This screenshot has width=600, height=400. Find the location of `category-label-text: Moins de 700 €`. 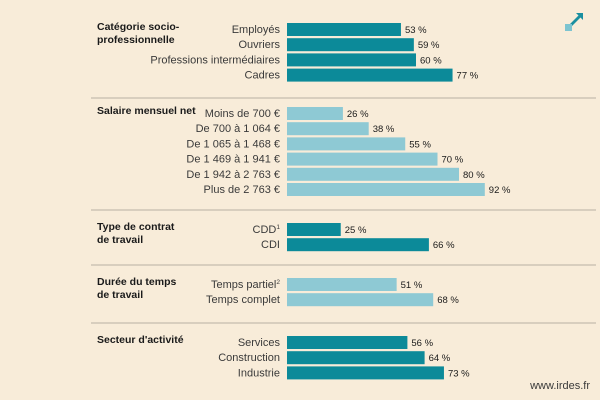

category-label-text: Moins de 700 € is located at coordinates (242, 114).